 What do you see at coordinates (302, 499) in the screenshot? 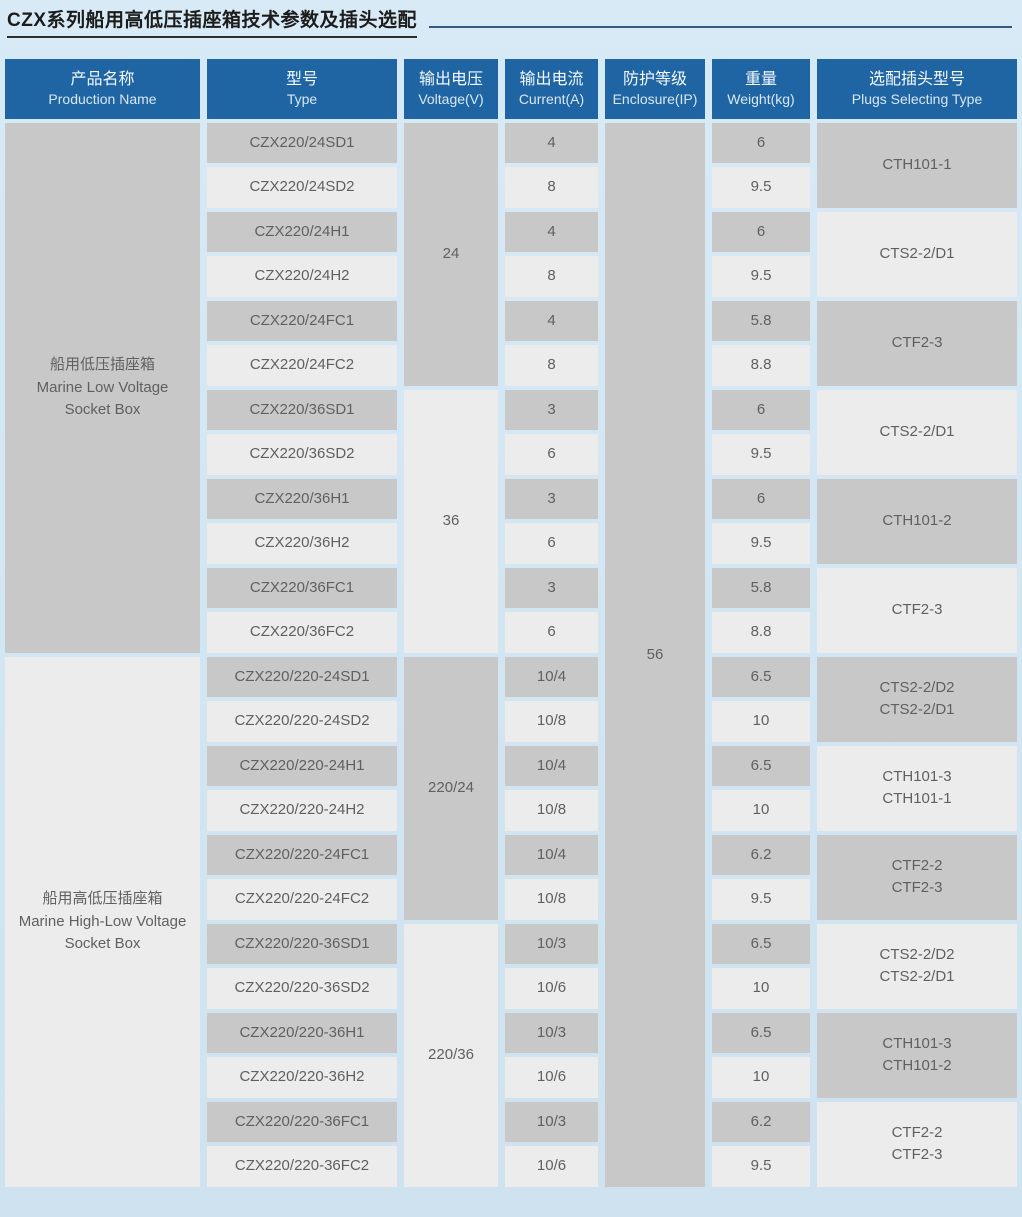
I see `type-cell: CZX220/36H1` at bounding box center [302, 499].